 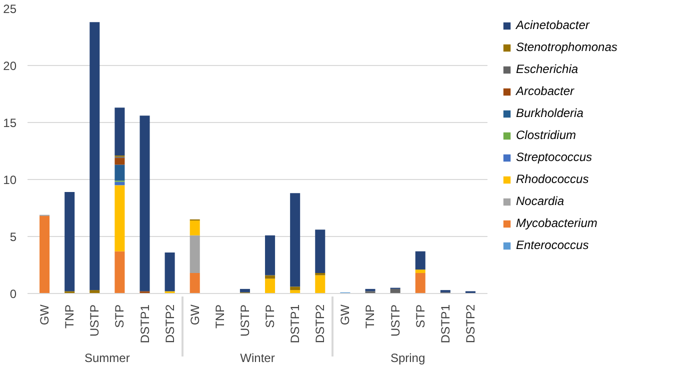 What do you see at coordinates (552, 245) in the screenshot?
I see `legend-label: Enterococcus` at bounding box center [552, 245].